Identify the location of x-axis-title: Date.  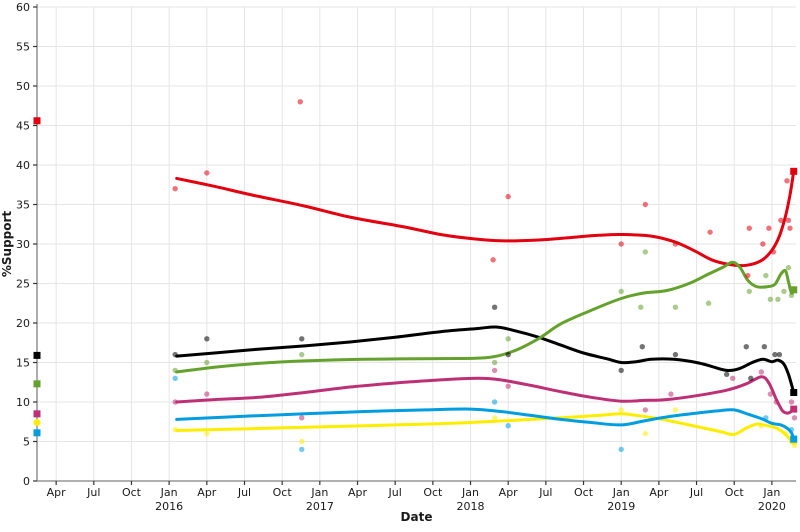
(417, 517).